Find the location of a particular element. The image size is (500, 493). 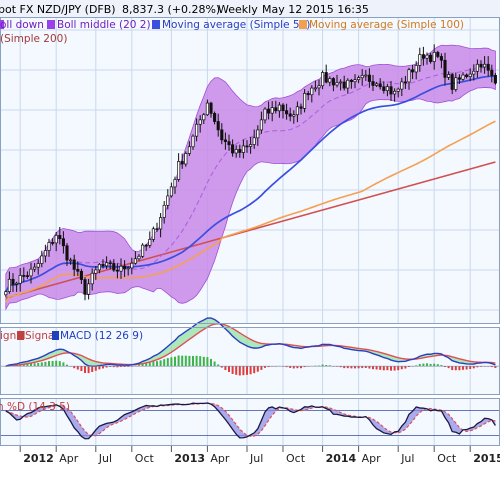

legend-swatch-boll-down is located at coordinates (2, 24).